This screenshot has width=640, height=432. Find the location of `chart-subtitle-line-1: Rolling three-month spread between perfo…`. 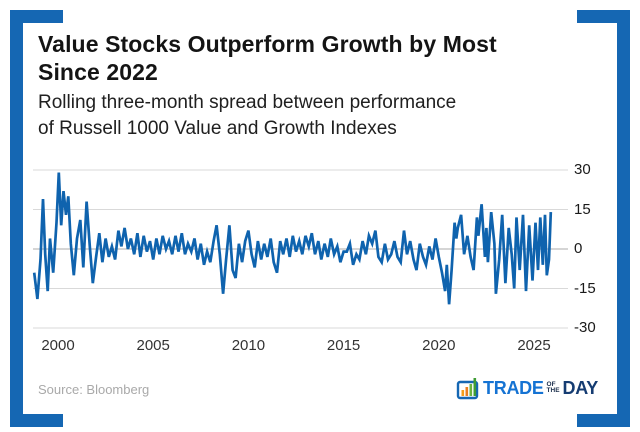

chart-subtitle-line-1: Rolling three-month spread between perfo… is located at coordinates (247, 102).